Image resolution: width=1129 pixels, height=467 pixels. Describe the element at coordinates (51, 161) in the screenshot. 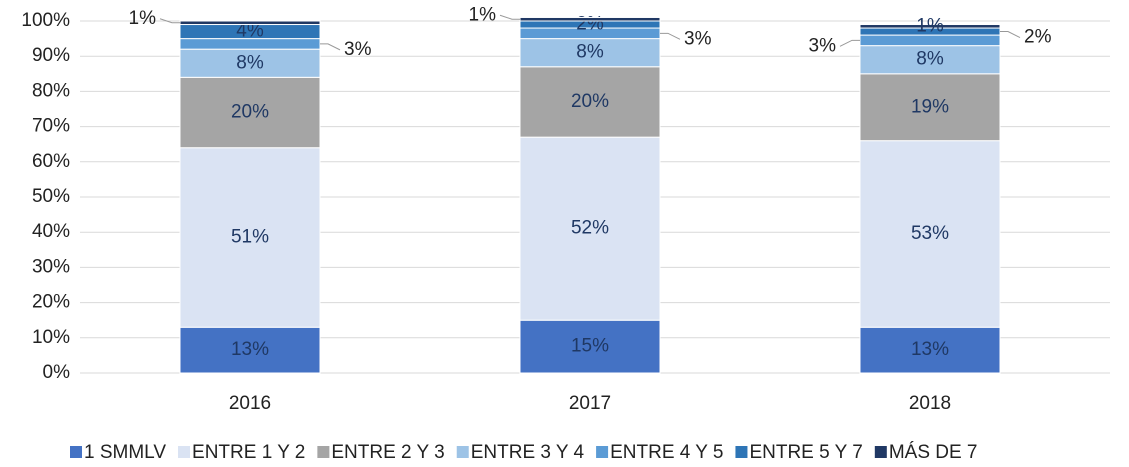

I see `y-tick-label: 60%` at that location.